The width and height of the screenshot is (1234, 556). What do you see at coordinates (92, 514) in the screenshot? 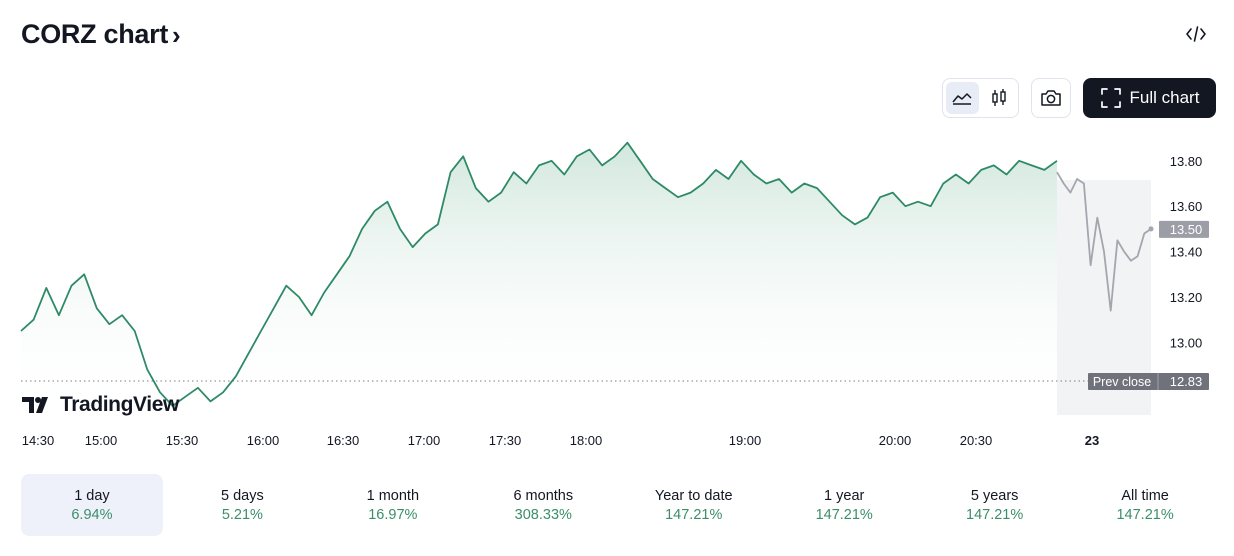
I see `timeframe-change: 6.94%` at bounding box center [92, 514].